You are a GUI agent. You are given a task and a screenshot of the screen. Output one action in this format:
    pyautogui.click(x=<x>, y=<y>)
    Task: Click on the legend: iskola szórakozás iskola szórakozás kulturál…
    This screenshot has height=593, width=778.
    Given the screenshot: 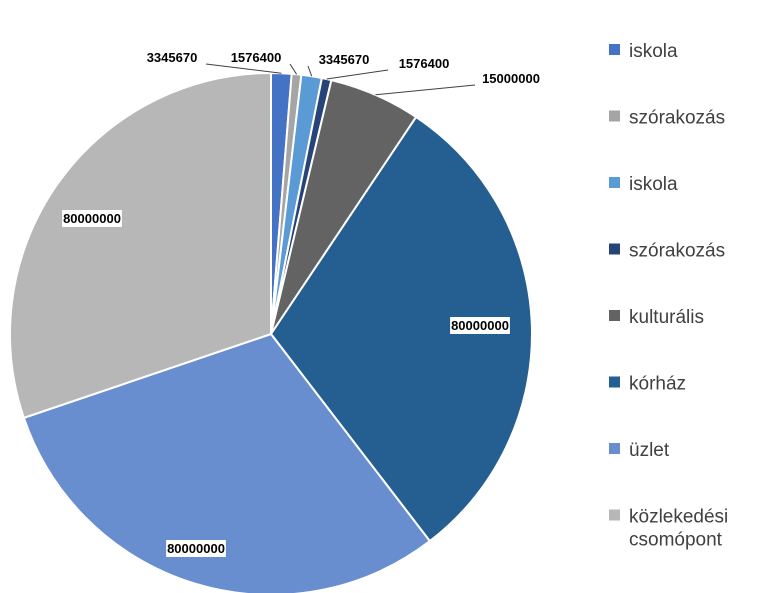 What is the action you would take?
    pyautogui.click(x=668, y=296)
    